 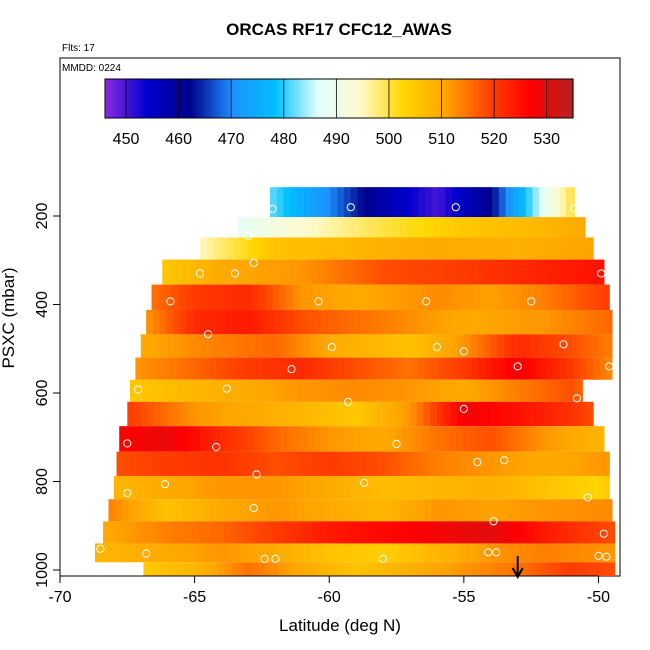 I want to click on colorbar-tick-label: 490, so click(x=336, y=139).